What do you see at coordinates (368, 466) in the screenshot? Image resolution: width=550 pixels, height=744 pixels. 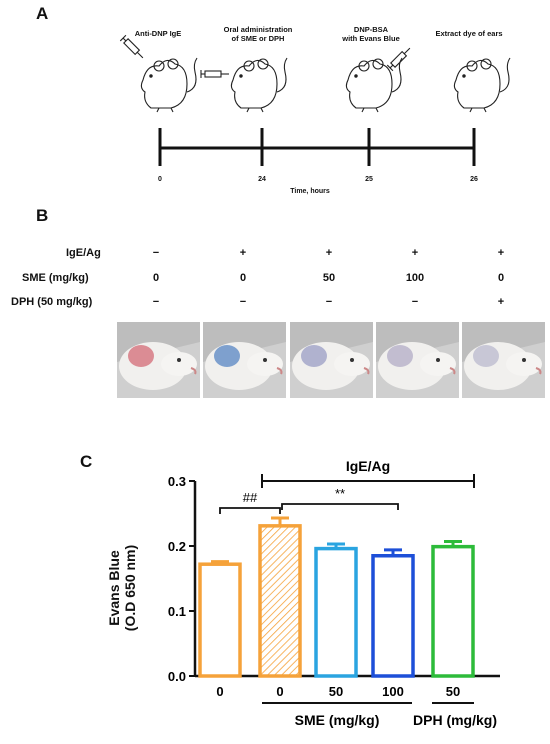 I see `ige-bracket-label: IgE/Ag` at bounding box center [368, 466].